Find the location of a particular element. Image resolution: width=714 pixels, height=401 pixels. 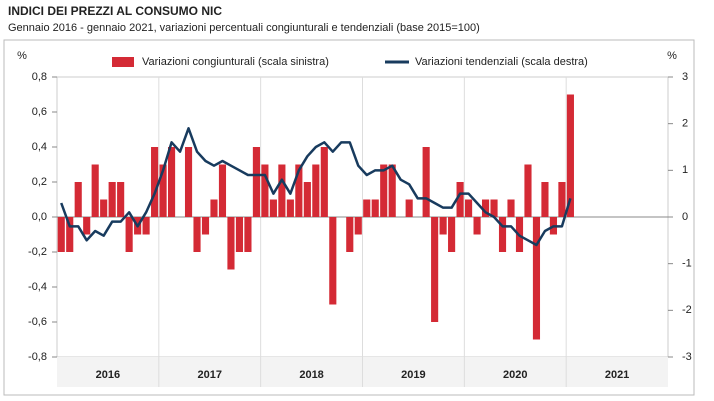

y2-tick-label: -1 is located at coordinates (687, 264).